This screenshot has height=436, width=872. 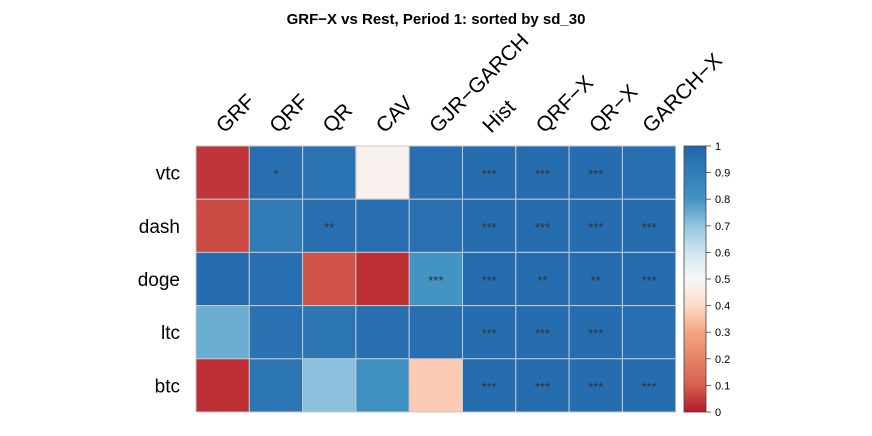 What do you see at coordinates (695, 279) in the screenshot?
I see `colorbar-gradient` at bounding box center [695, 279].